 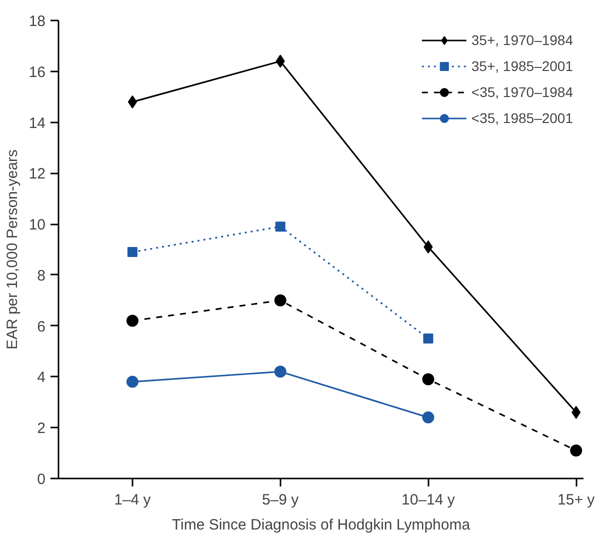 I want to click on y-tick-label: 2, so click(x=41, y=429).